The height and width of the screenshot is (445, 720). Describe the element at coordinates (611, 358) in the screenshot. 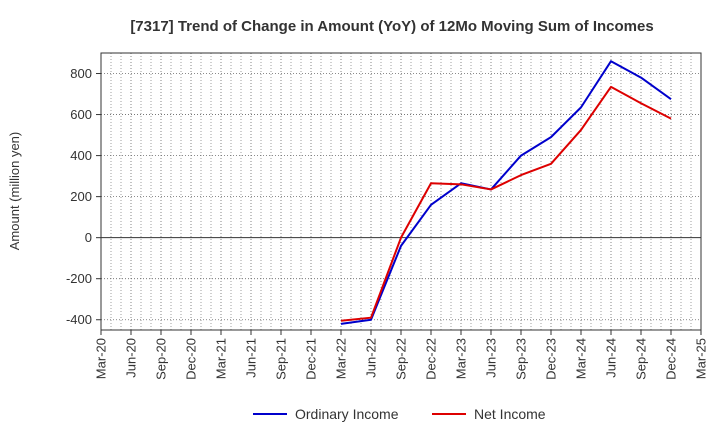

I see `x-tick-label: Jun-24` at that location.